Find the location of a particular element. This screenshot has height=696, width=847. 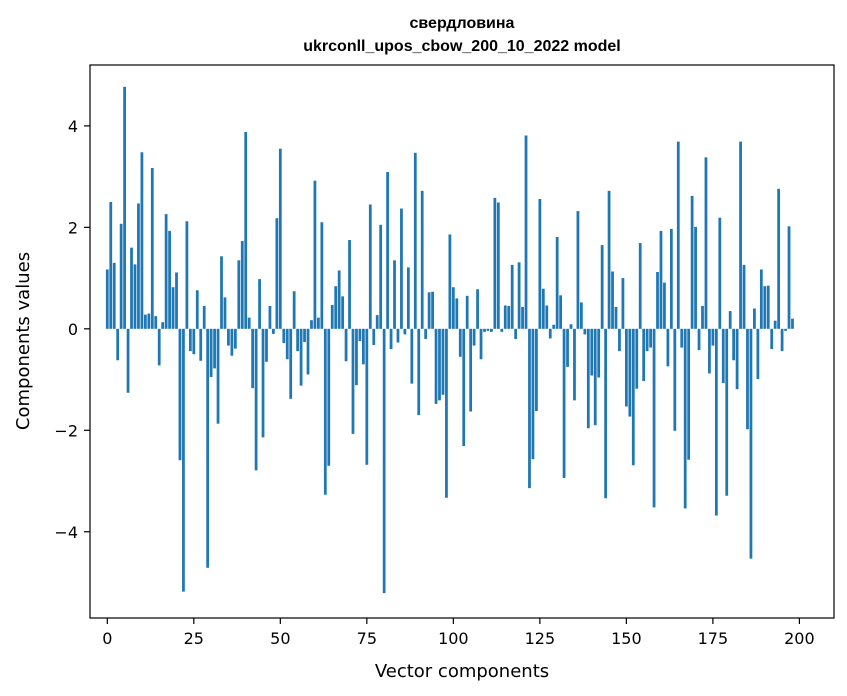

y-tick-label: 4 is located at coordinates (73, 126).